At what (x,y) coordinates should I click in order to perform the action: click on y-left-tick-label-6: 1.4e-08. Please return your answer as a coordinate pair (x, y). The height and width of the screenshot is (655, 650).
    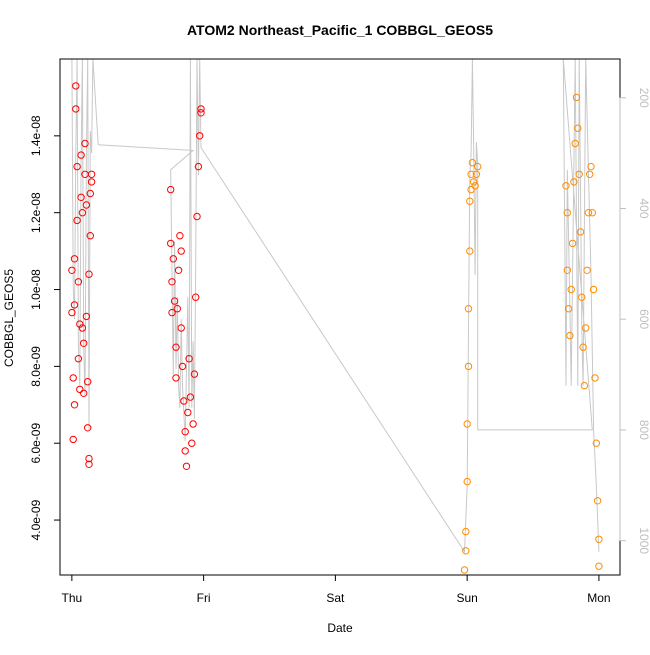
    Looking at the image, I should click on (36, 135).